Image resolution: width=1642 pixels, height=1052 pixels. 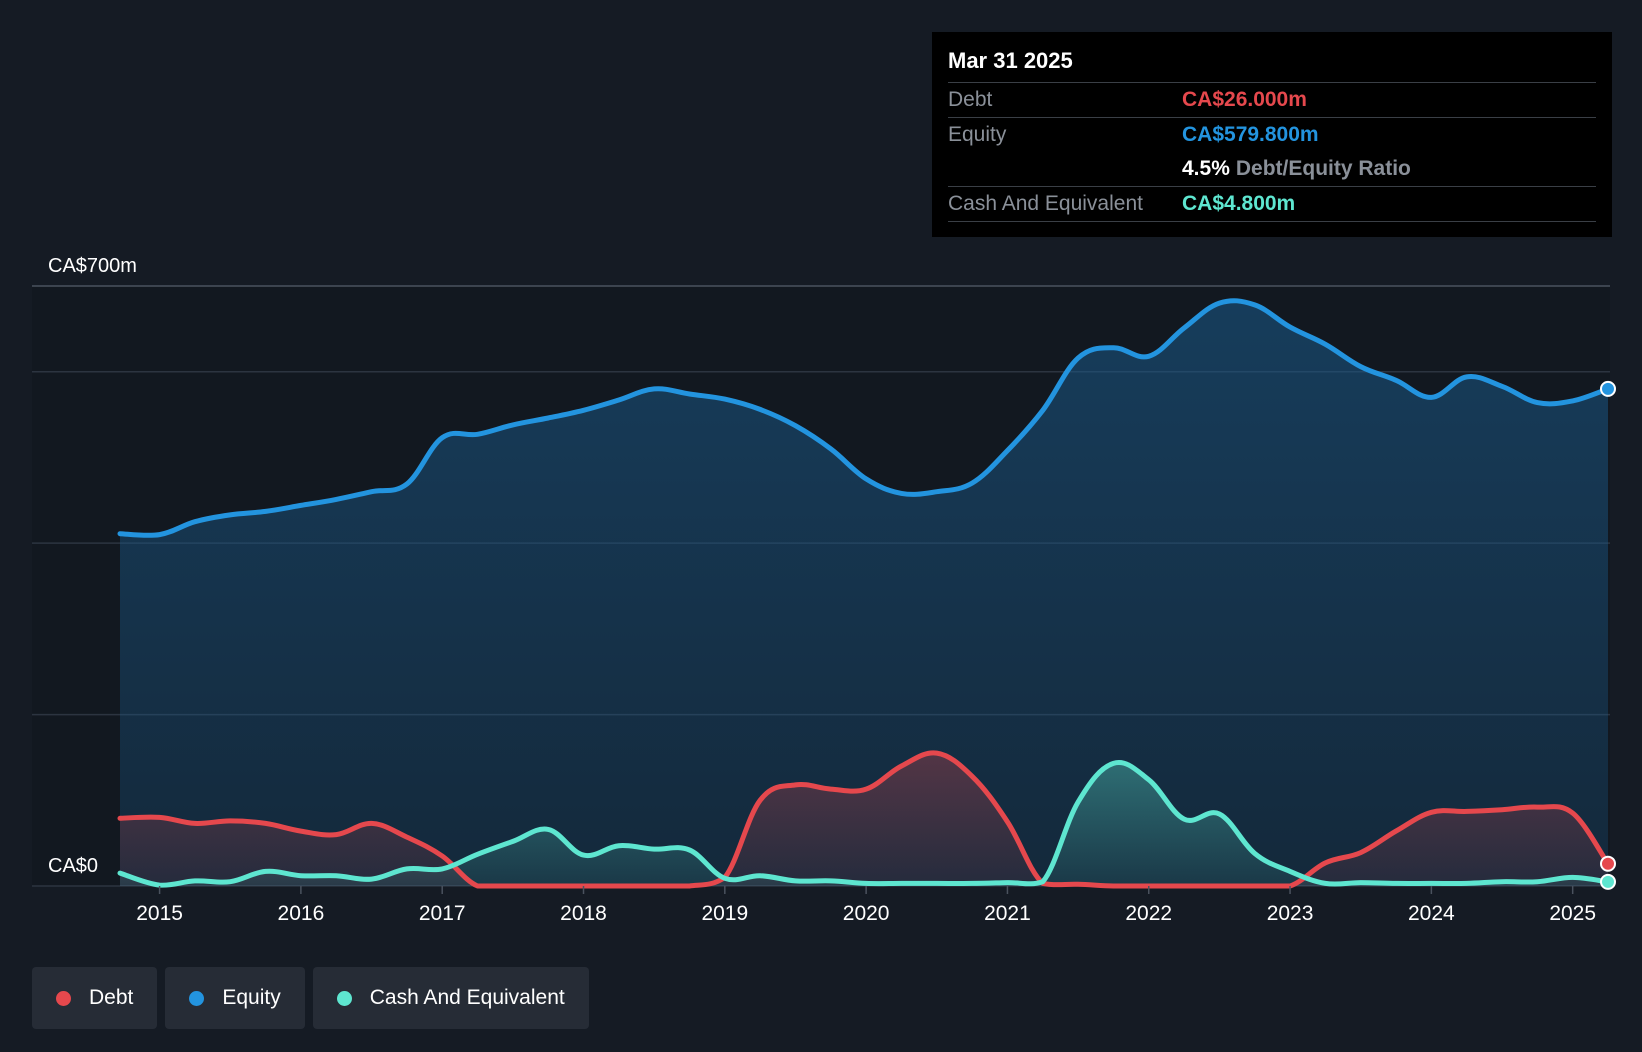 What do you see at coordinates (442, 913) in the screenshot?
I see `x-tick-label-2017: 2017` at bounding box center [442, 913].